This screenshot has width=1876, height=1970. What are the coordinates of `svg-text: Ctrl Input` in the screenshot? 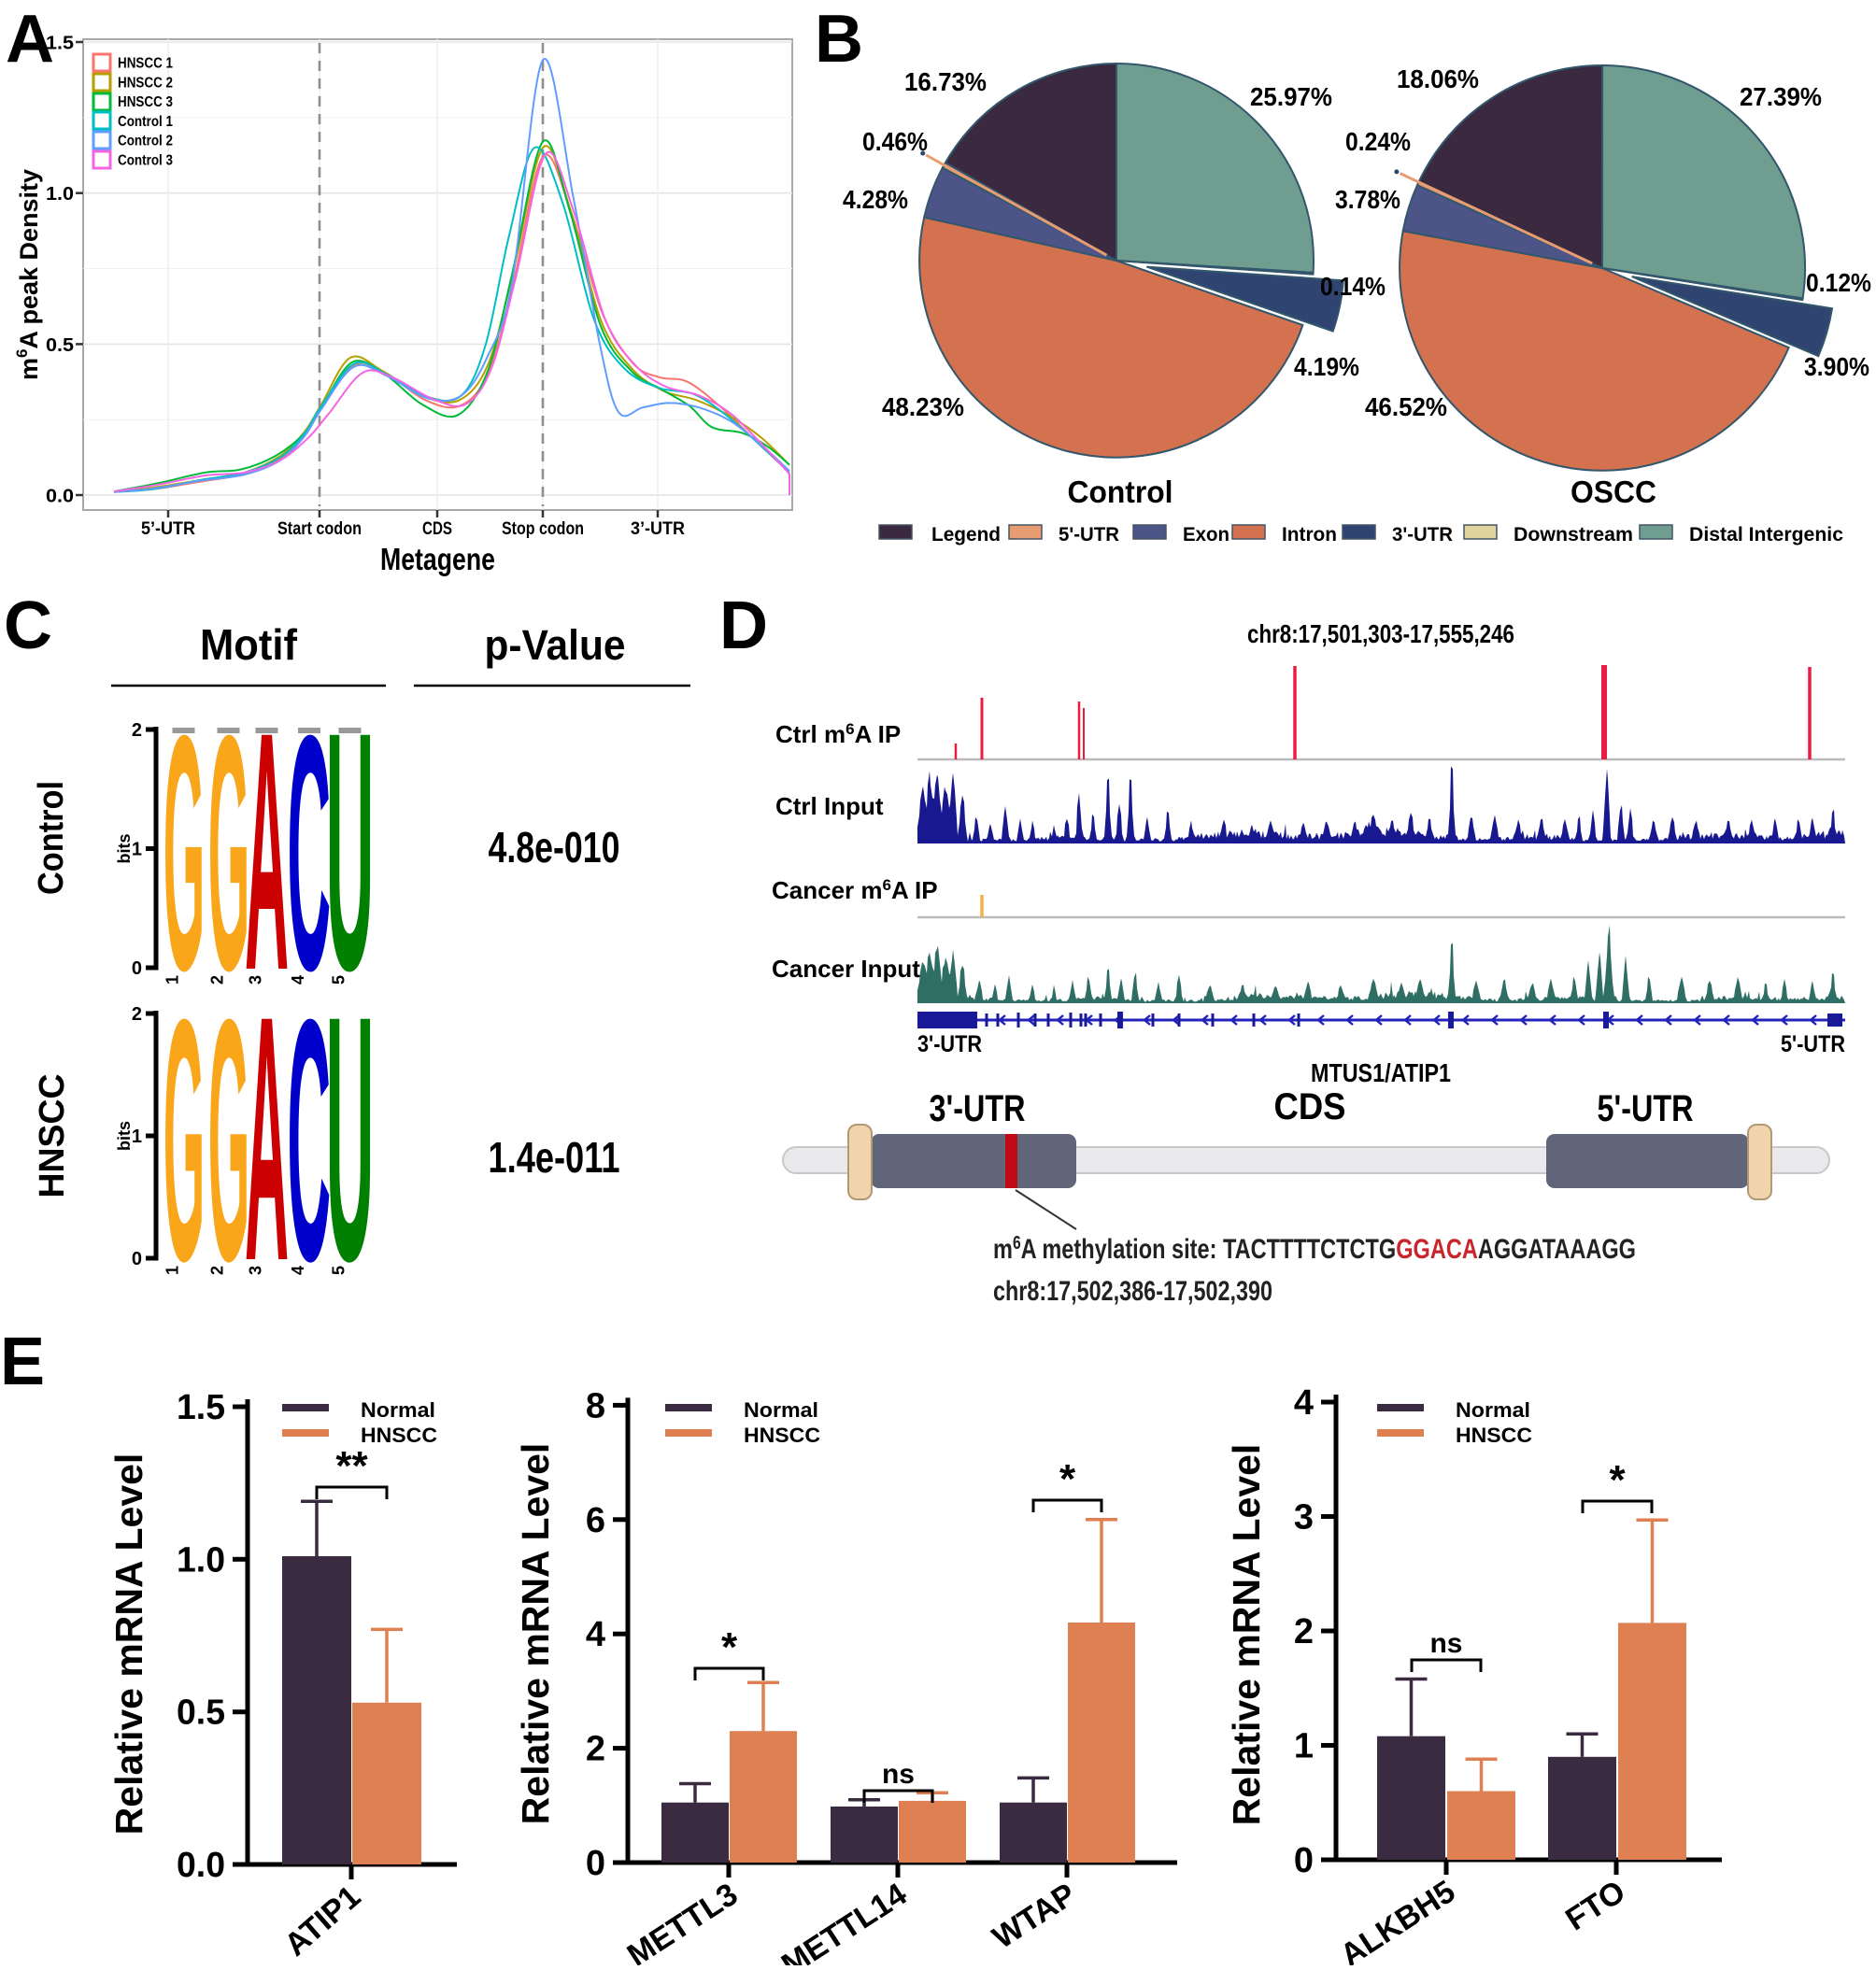 It's located at (829, 806).